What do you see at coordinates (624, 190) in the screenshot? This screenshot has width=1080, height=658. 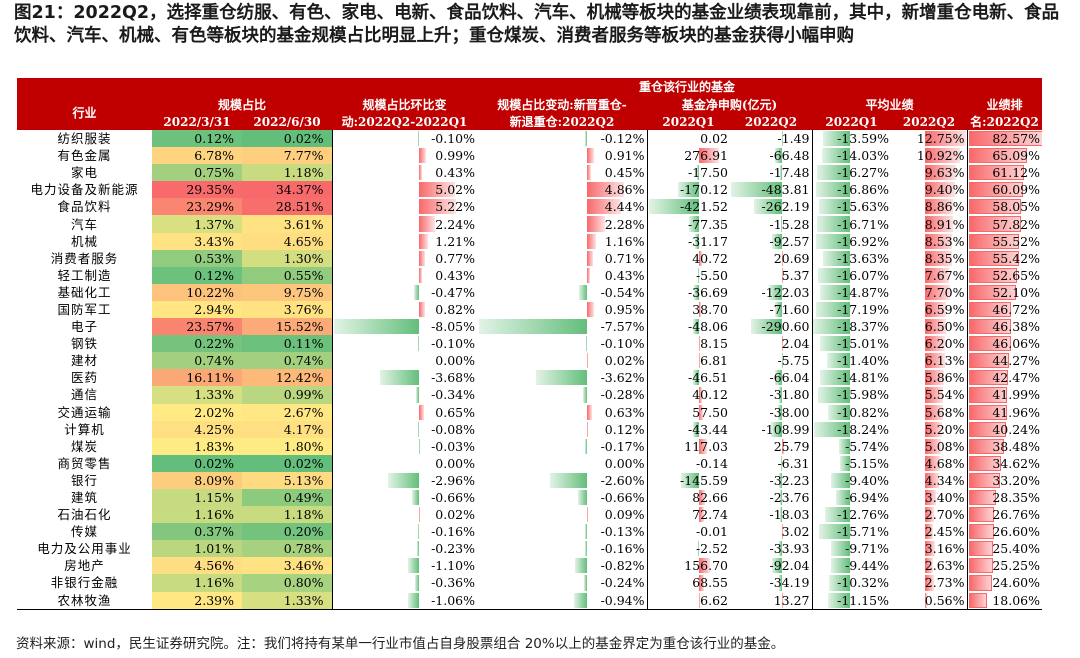 I see `c2-value: 4.86%` at bounding box center [624, 190].